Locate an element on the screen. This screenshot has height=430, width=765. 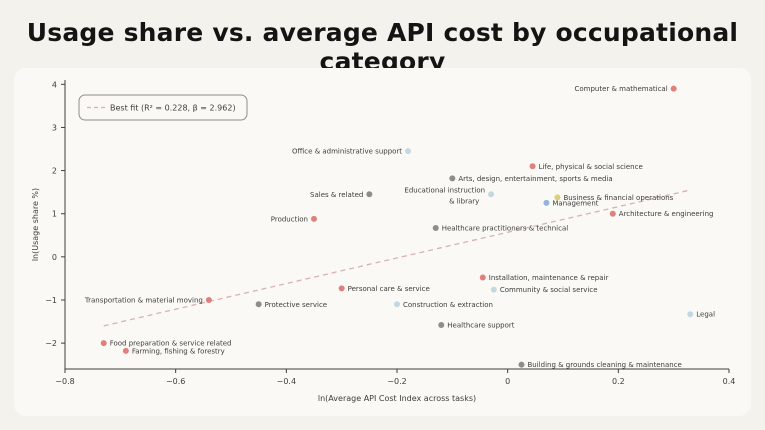
point-label: Healthcare practitioners & technical is located at coordinates (505, 228).